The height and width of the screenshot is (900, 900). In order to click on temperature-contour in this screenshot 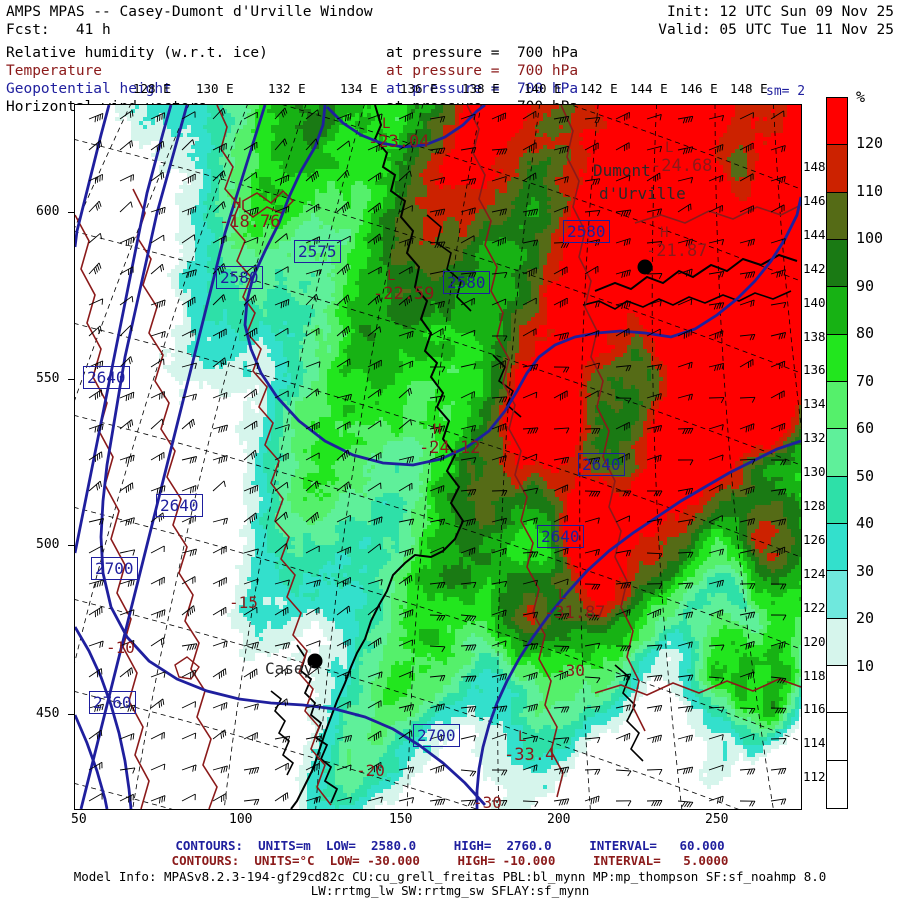, I will do `click(697, 687)`.